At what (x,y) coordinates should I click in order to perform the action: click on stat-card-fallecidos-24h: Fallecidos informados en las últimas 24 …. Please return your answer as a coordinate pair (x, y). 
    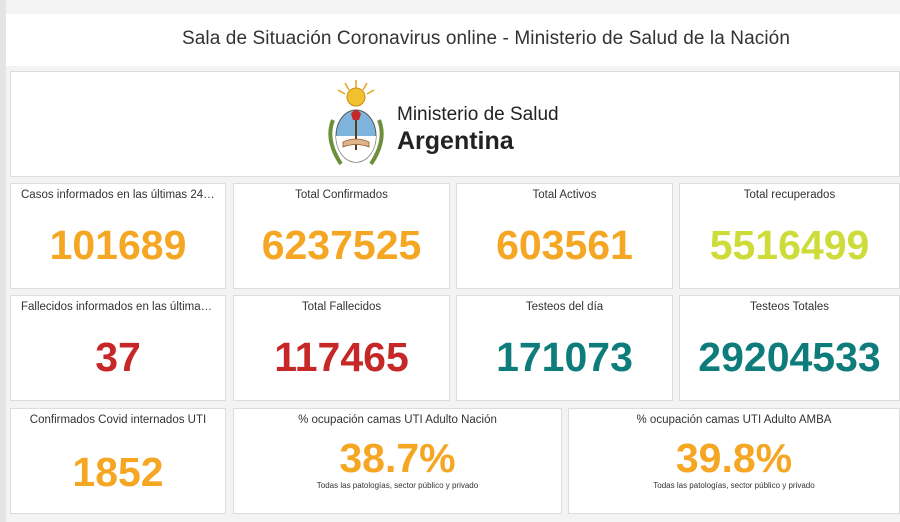
    Looking at the image, I should click on (118, 348).